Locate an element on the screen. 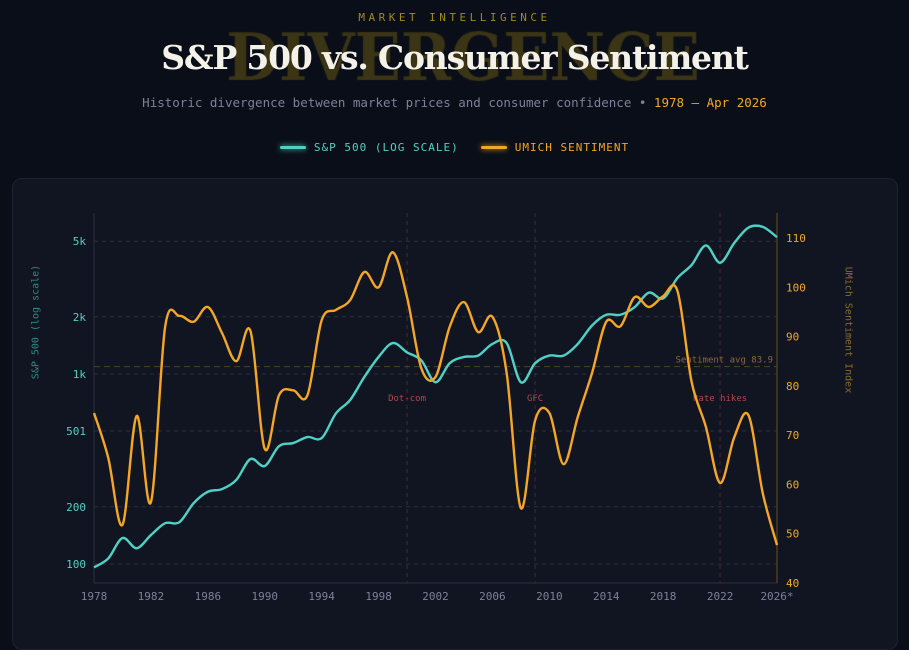  left-axis-title: S&P 500 (log scale) is located at coordinates (36, 322).